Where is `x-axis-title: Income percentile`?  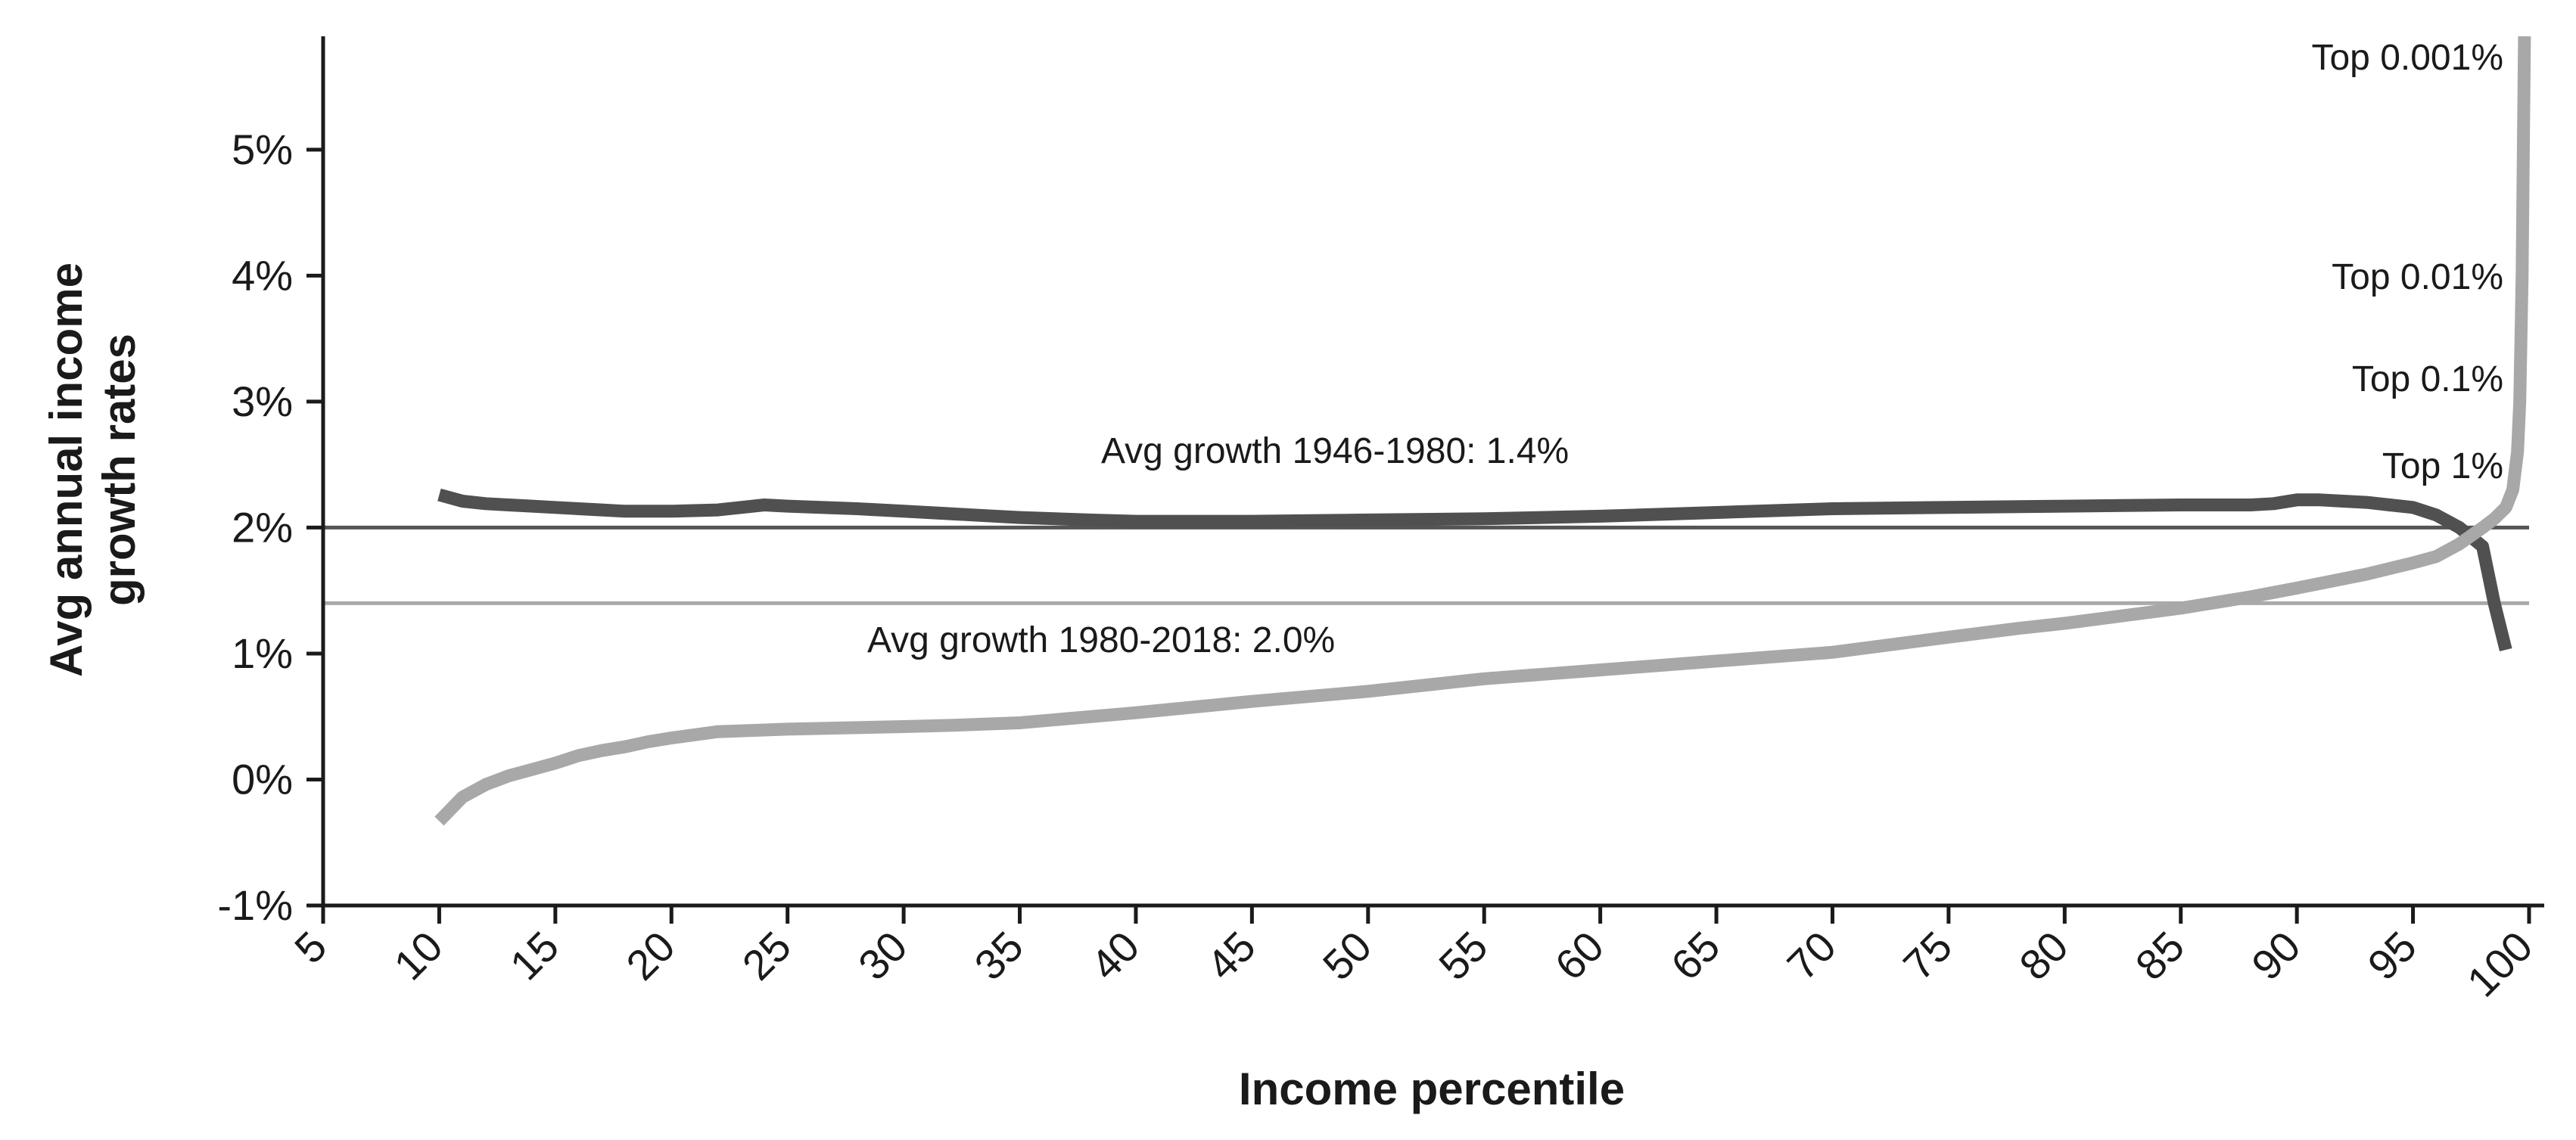
x-axis-title: Income percentile is located at coordinates (1432, 1089).